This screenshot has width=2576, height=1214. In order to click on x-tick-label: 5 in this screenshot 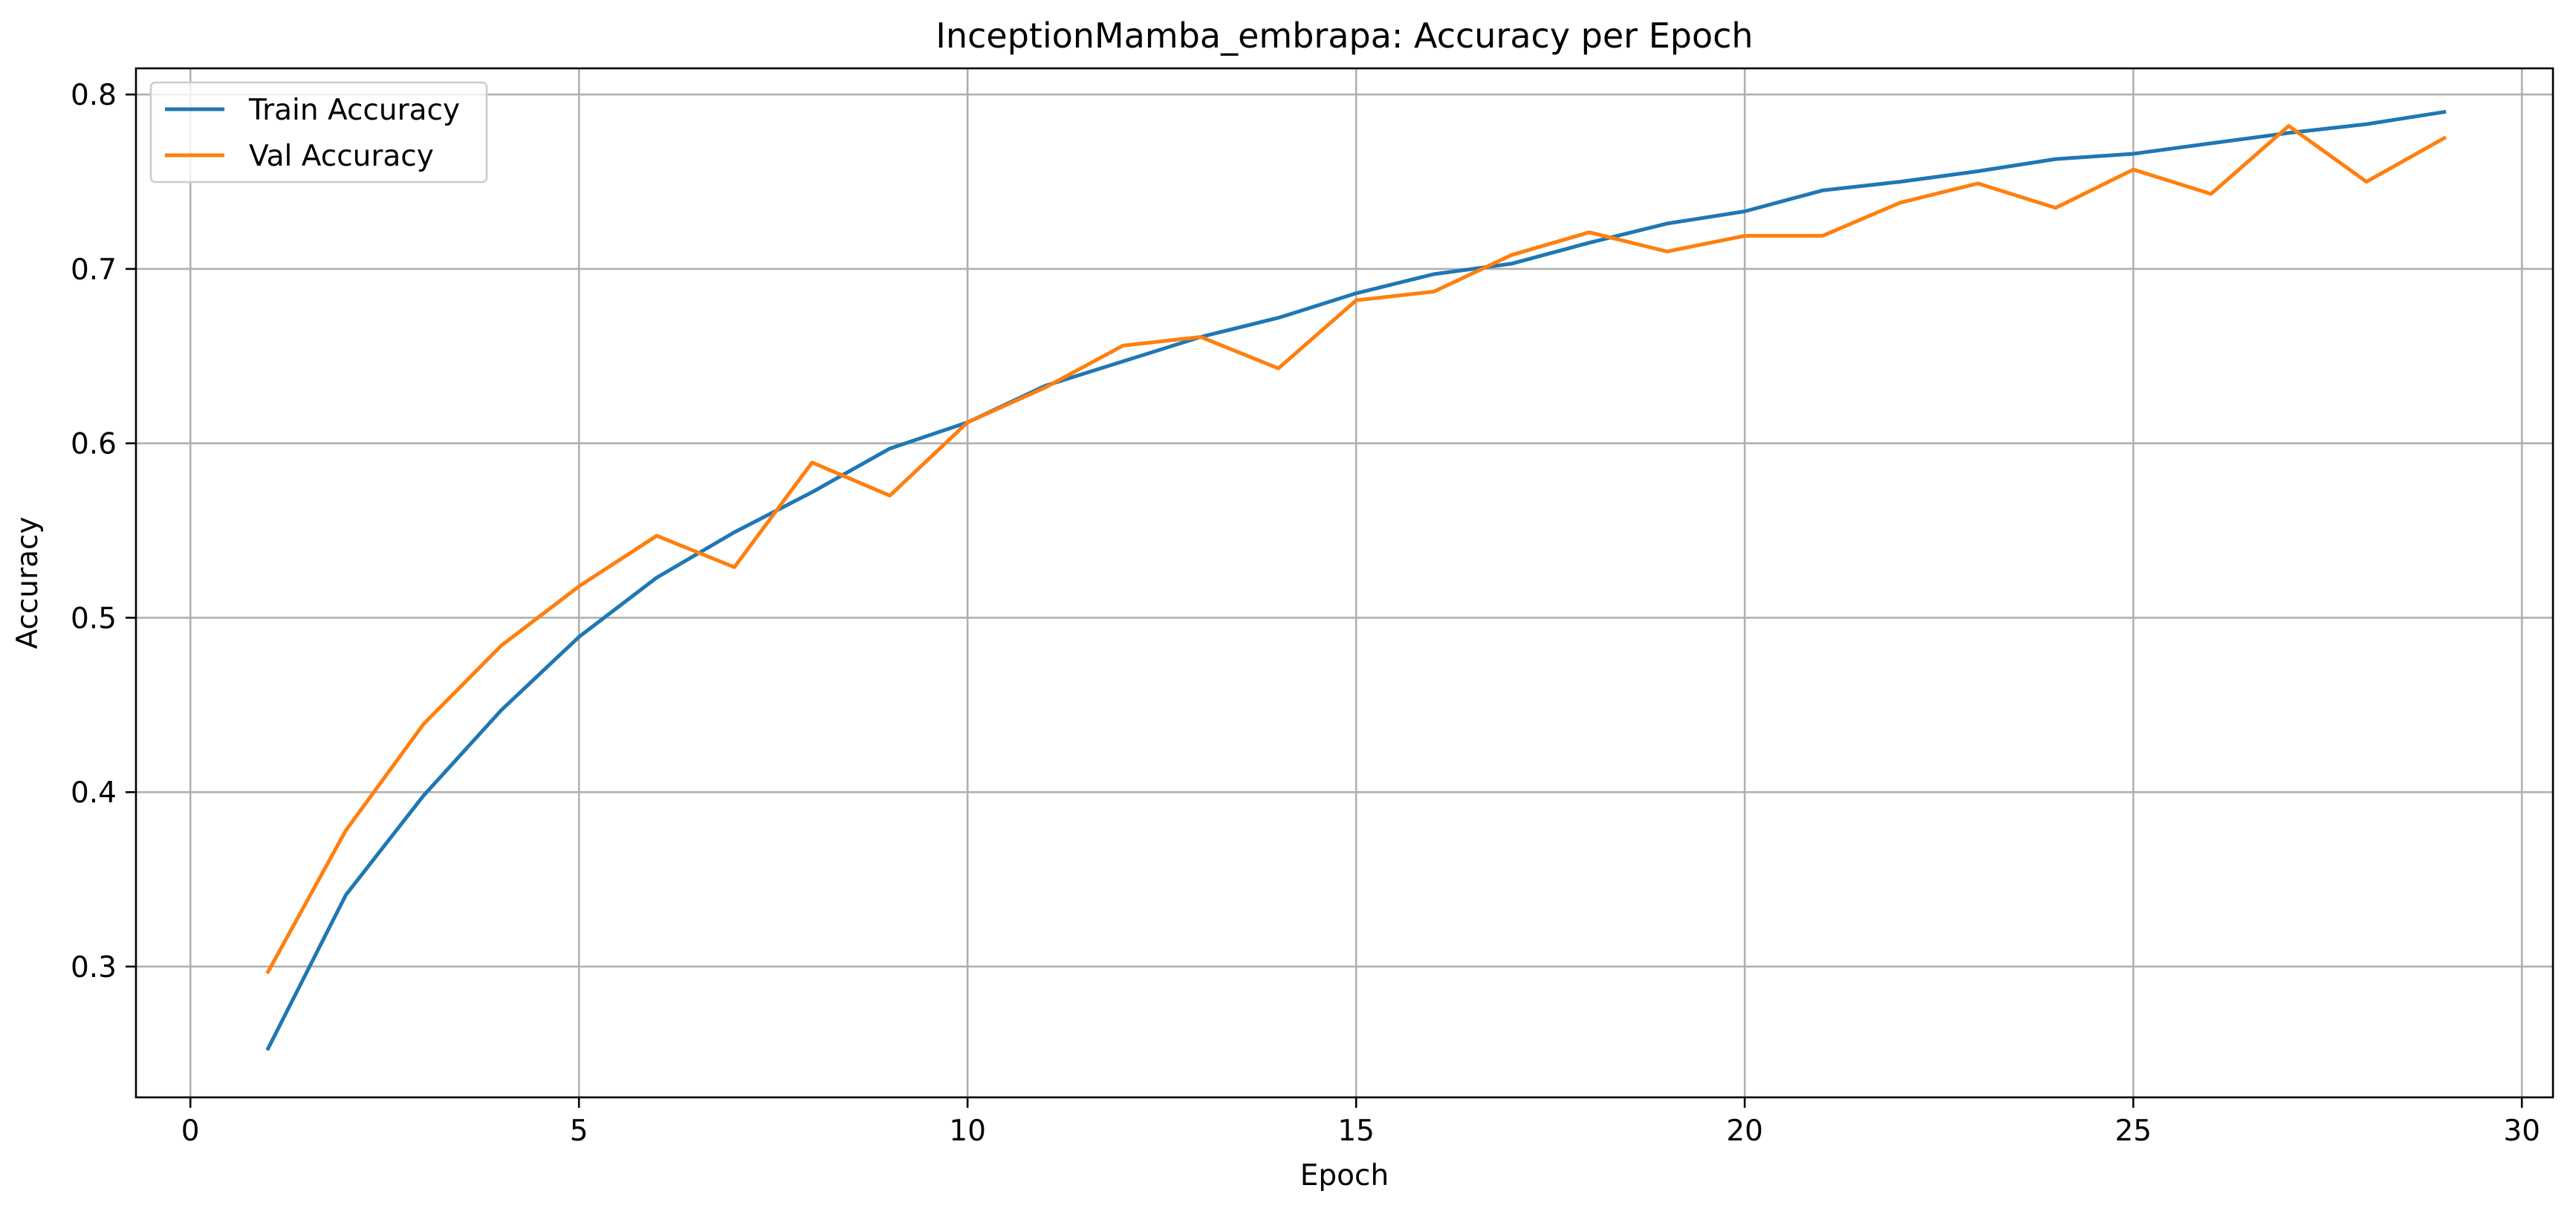, I will do `click(579, 1131)`.